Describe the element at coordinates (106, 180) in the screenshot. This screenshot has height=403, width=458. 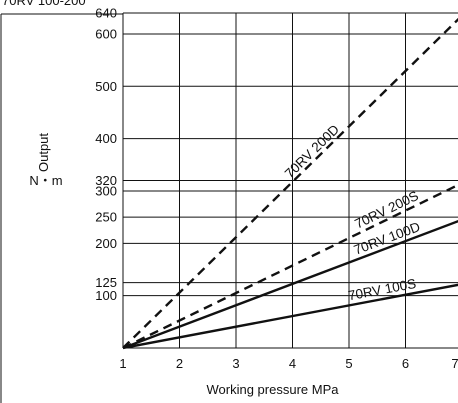
I see `y-tick-label: 320` at that location.